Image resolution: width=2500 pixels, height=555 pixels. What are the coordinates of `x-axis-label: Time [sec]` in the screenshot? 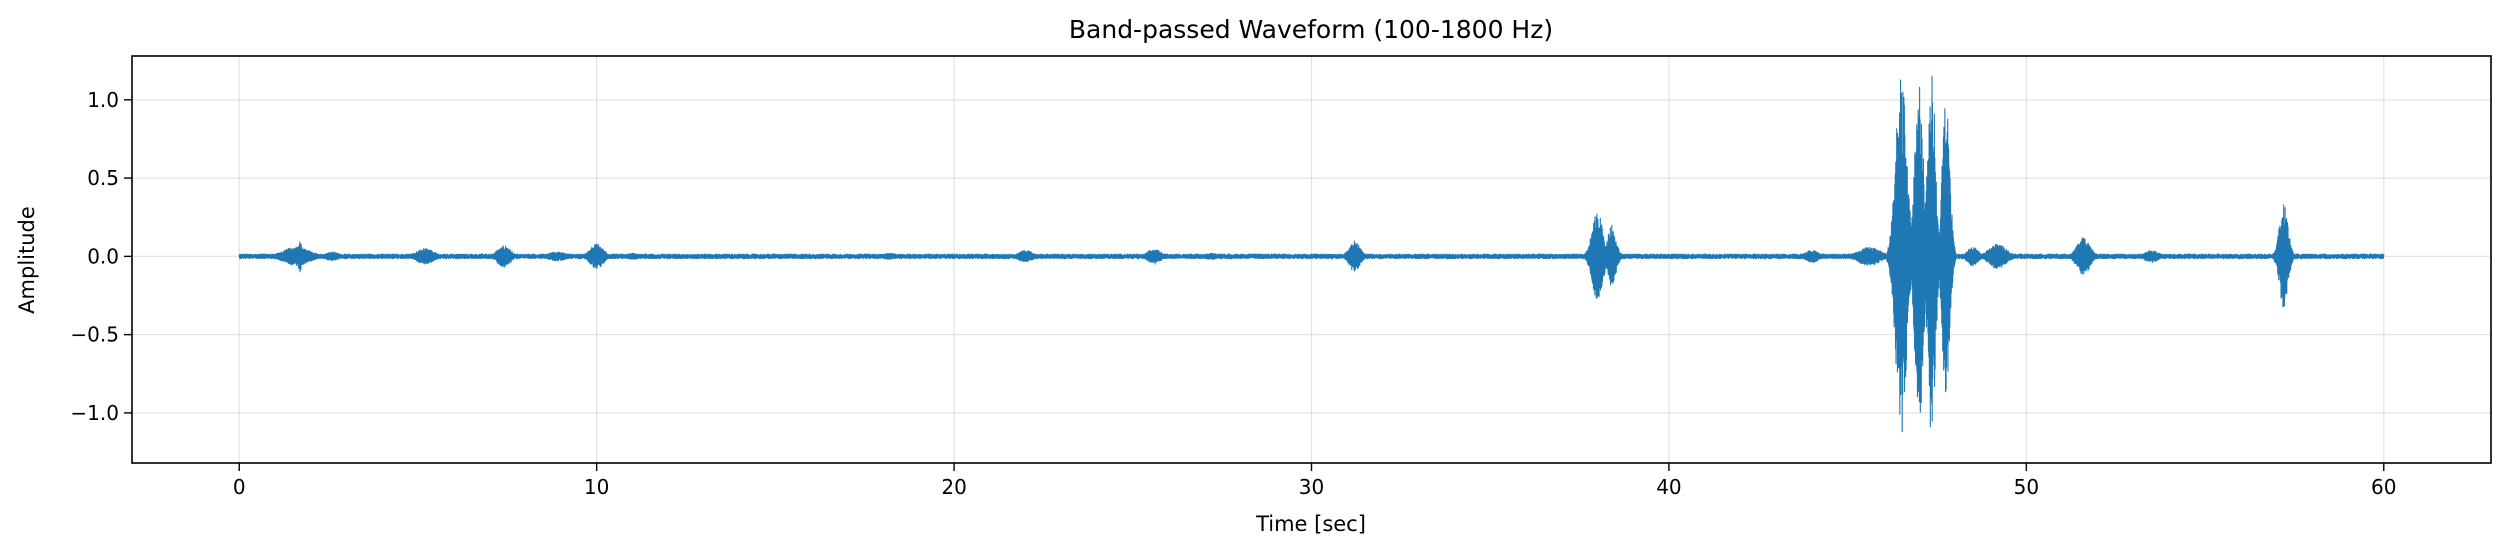 It's located at (1310, 524).